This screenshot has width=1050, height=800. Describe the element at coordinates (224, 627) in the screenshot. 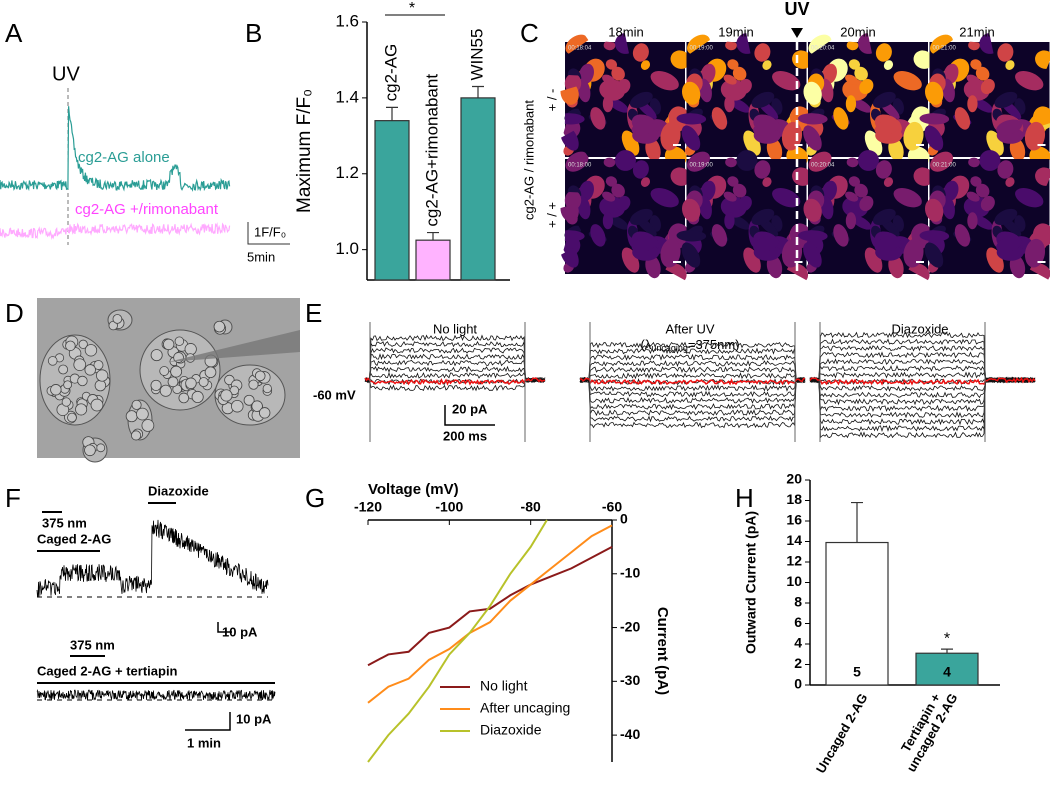

I see `scale-bar` at that location.